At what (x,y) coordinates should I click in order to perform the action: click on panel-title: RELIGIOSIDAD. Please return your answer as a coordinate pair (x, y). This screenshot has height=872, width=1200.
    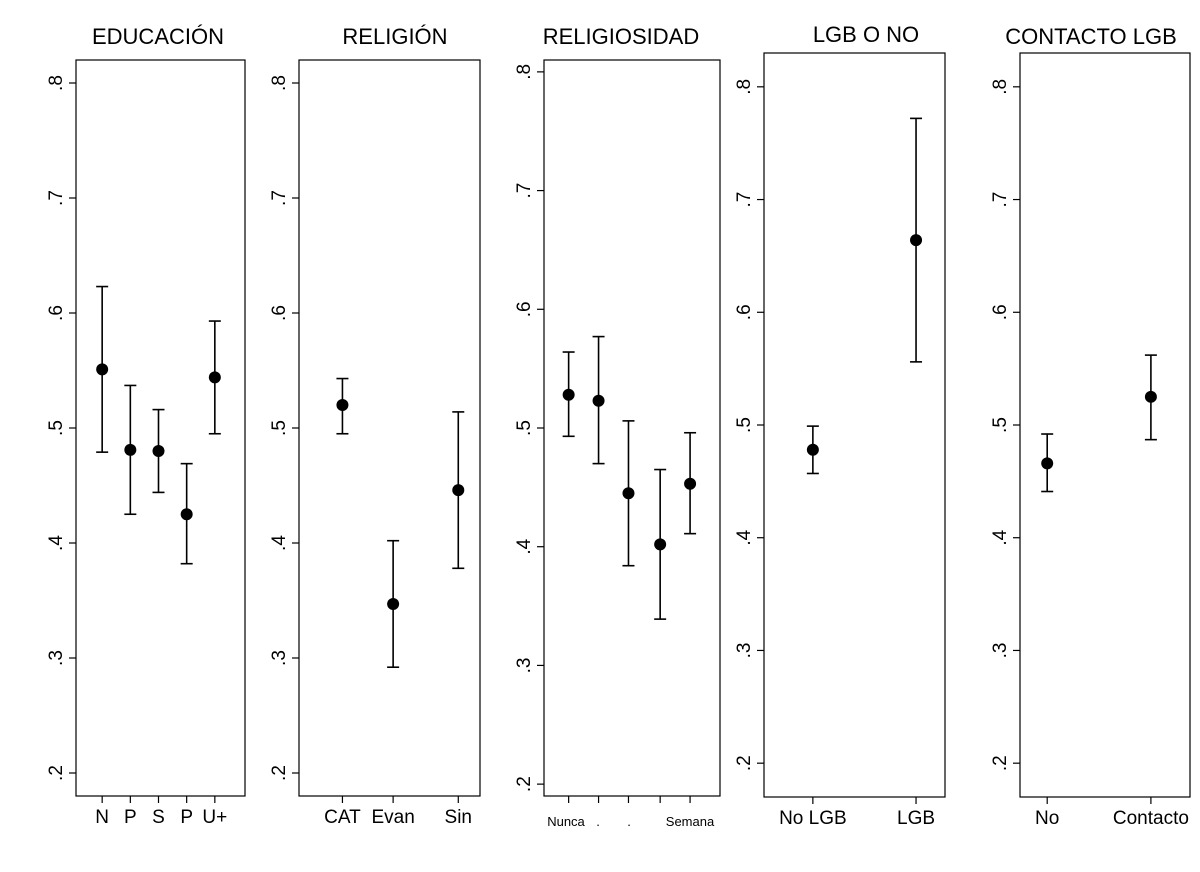
    Looking at the image, I should click on (621, 36).